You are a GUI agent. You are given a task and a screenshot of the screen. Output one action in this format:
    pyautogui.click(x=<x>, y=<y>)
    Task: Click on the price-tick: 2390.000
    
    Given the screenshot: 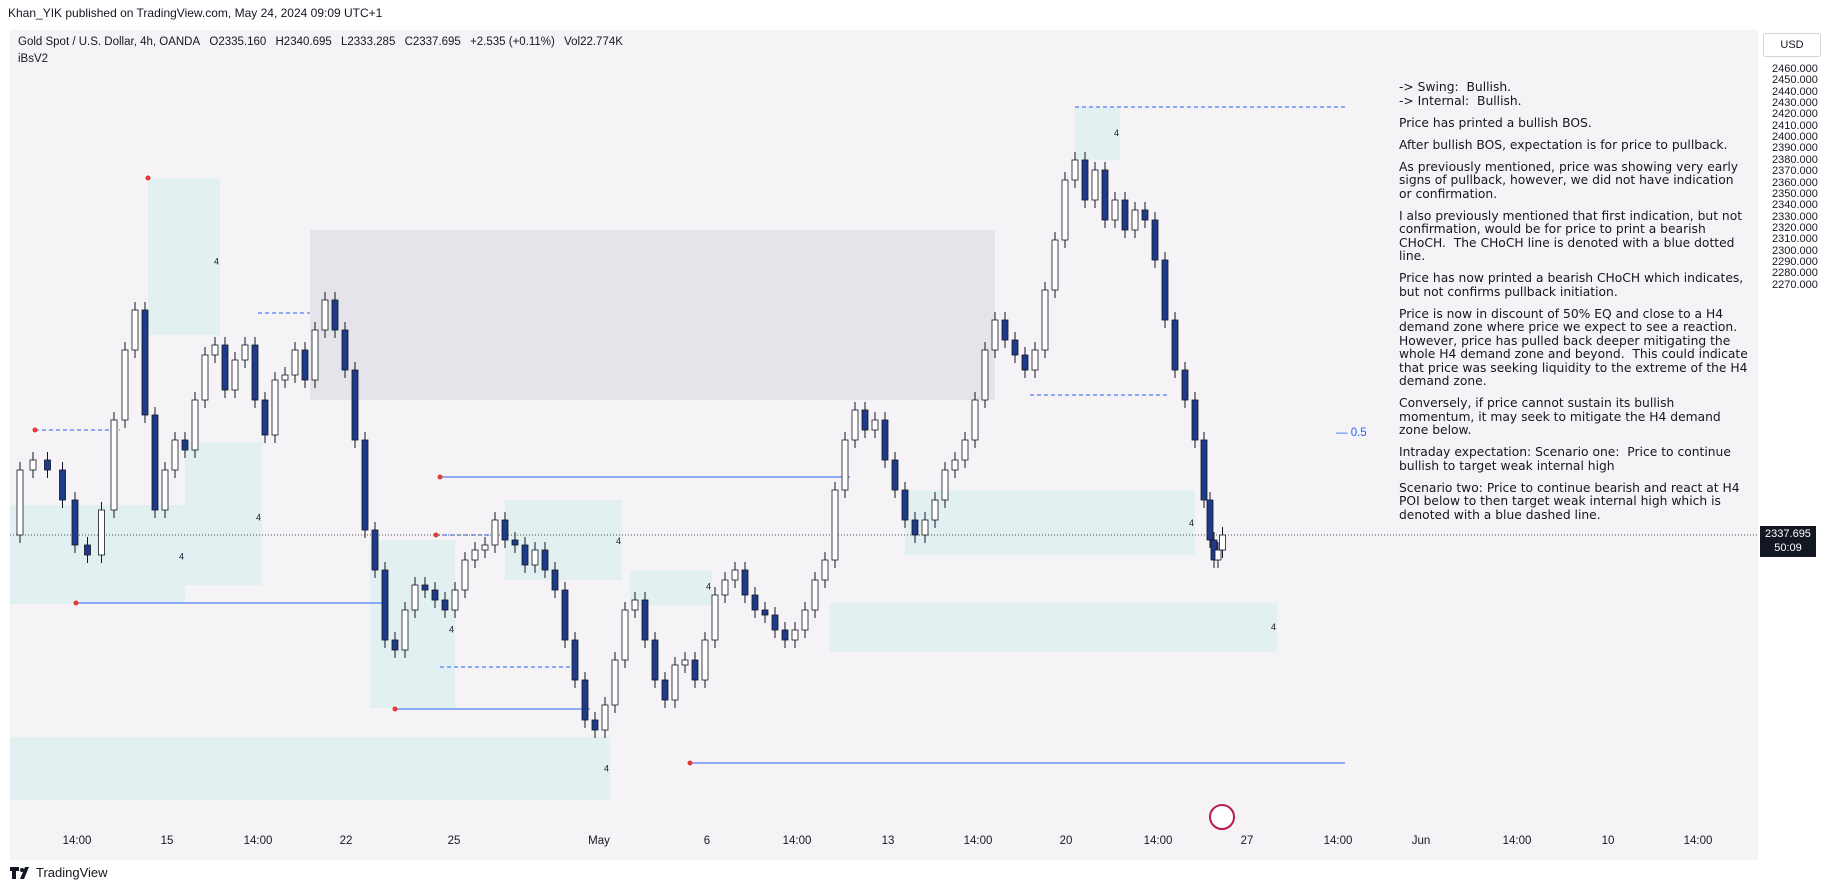 What is the action you would take?
    pyautogui.click(x=1795, y=148)
    